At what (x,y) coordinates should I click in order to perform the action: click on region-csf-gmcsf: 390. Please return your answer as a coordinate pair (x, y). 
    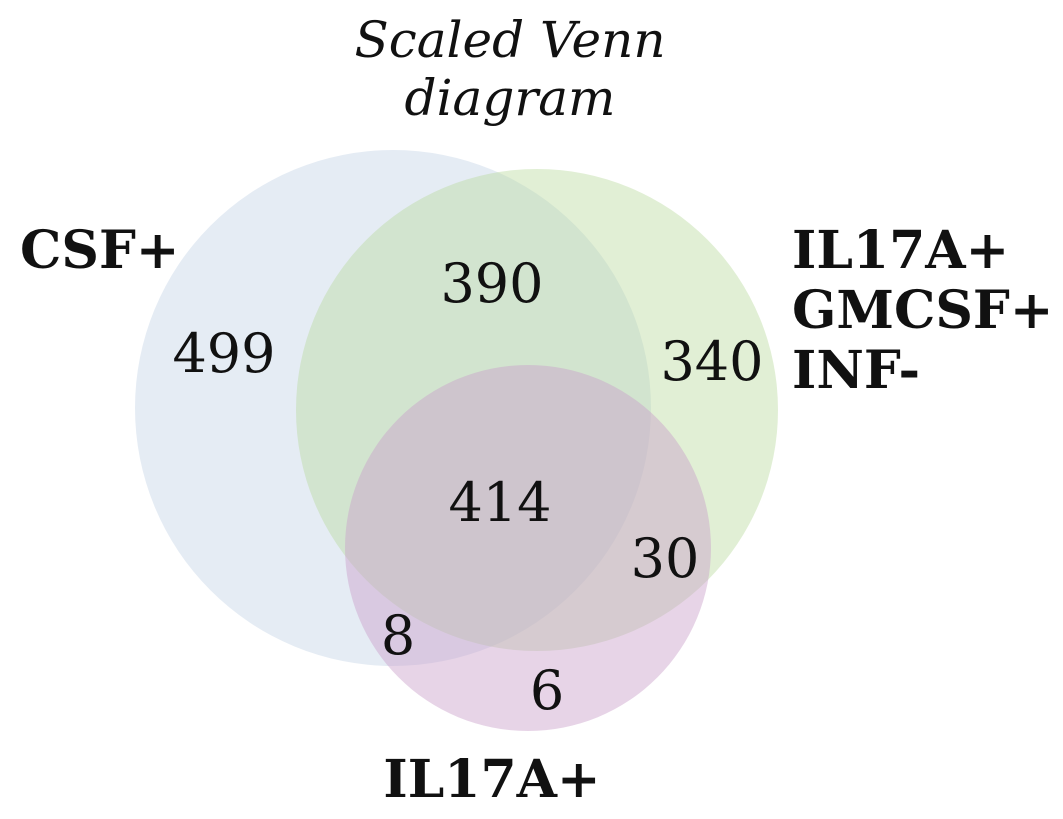
    Looking at the image, I should click on (491, 283).